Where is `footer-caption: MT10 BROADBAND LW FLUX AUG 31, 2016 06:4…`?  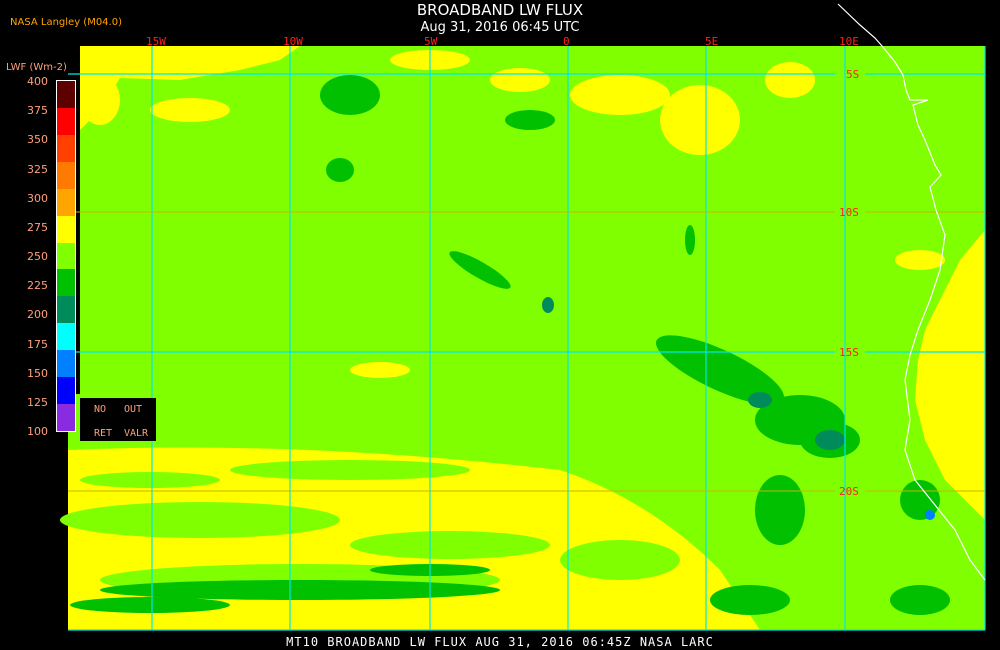 footer-caption: MT10 BROADBAND LW FLUX AUG 31, 2016 06:4… is located at coordinates (500, 642).